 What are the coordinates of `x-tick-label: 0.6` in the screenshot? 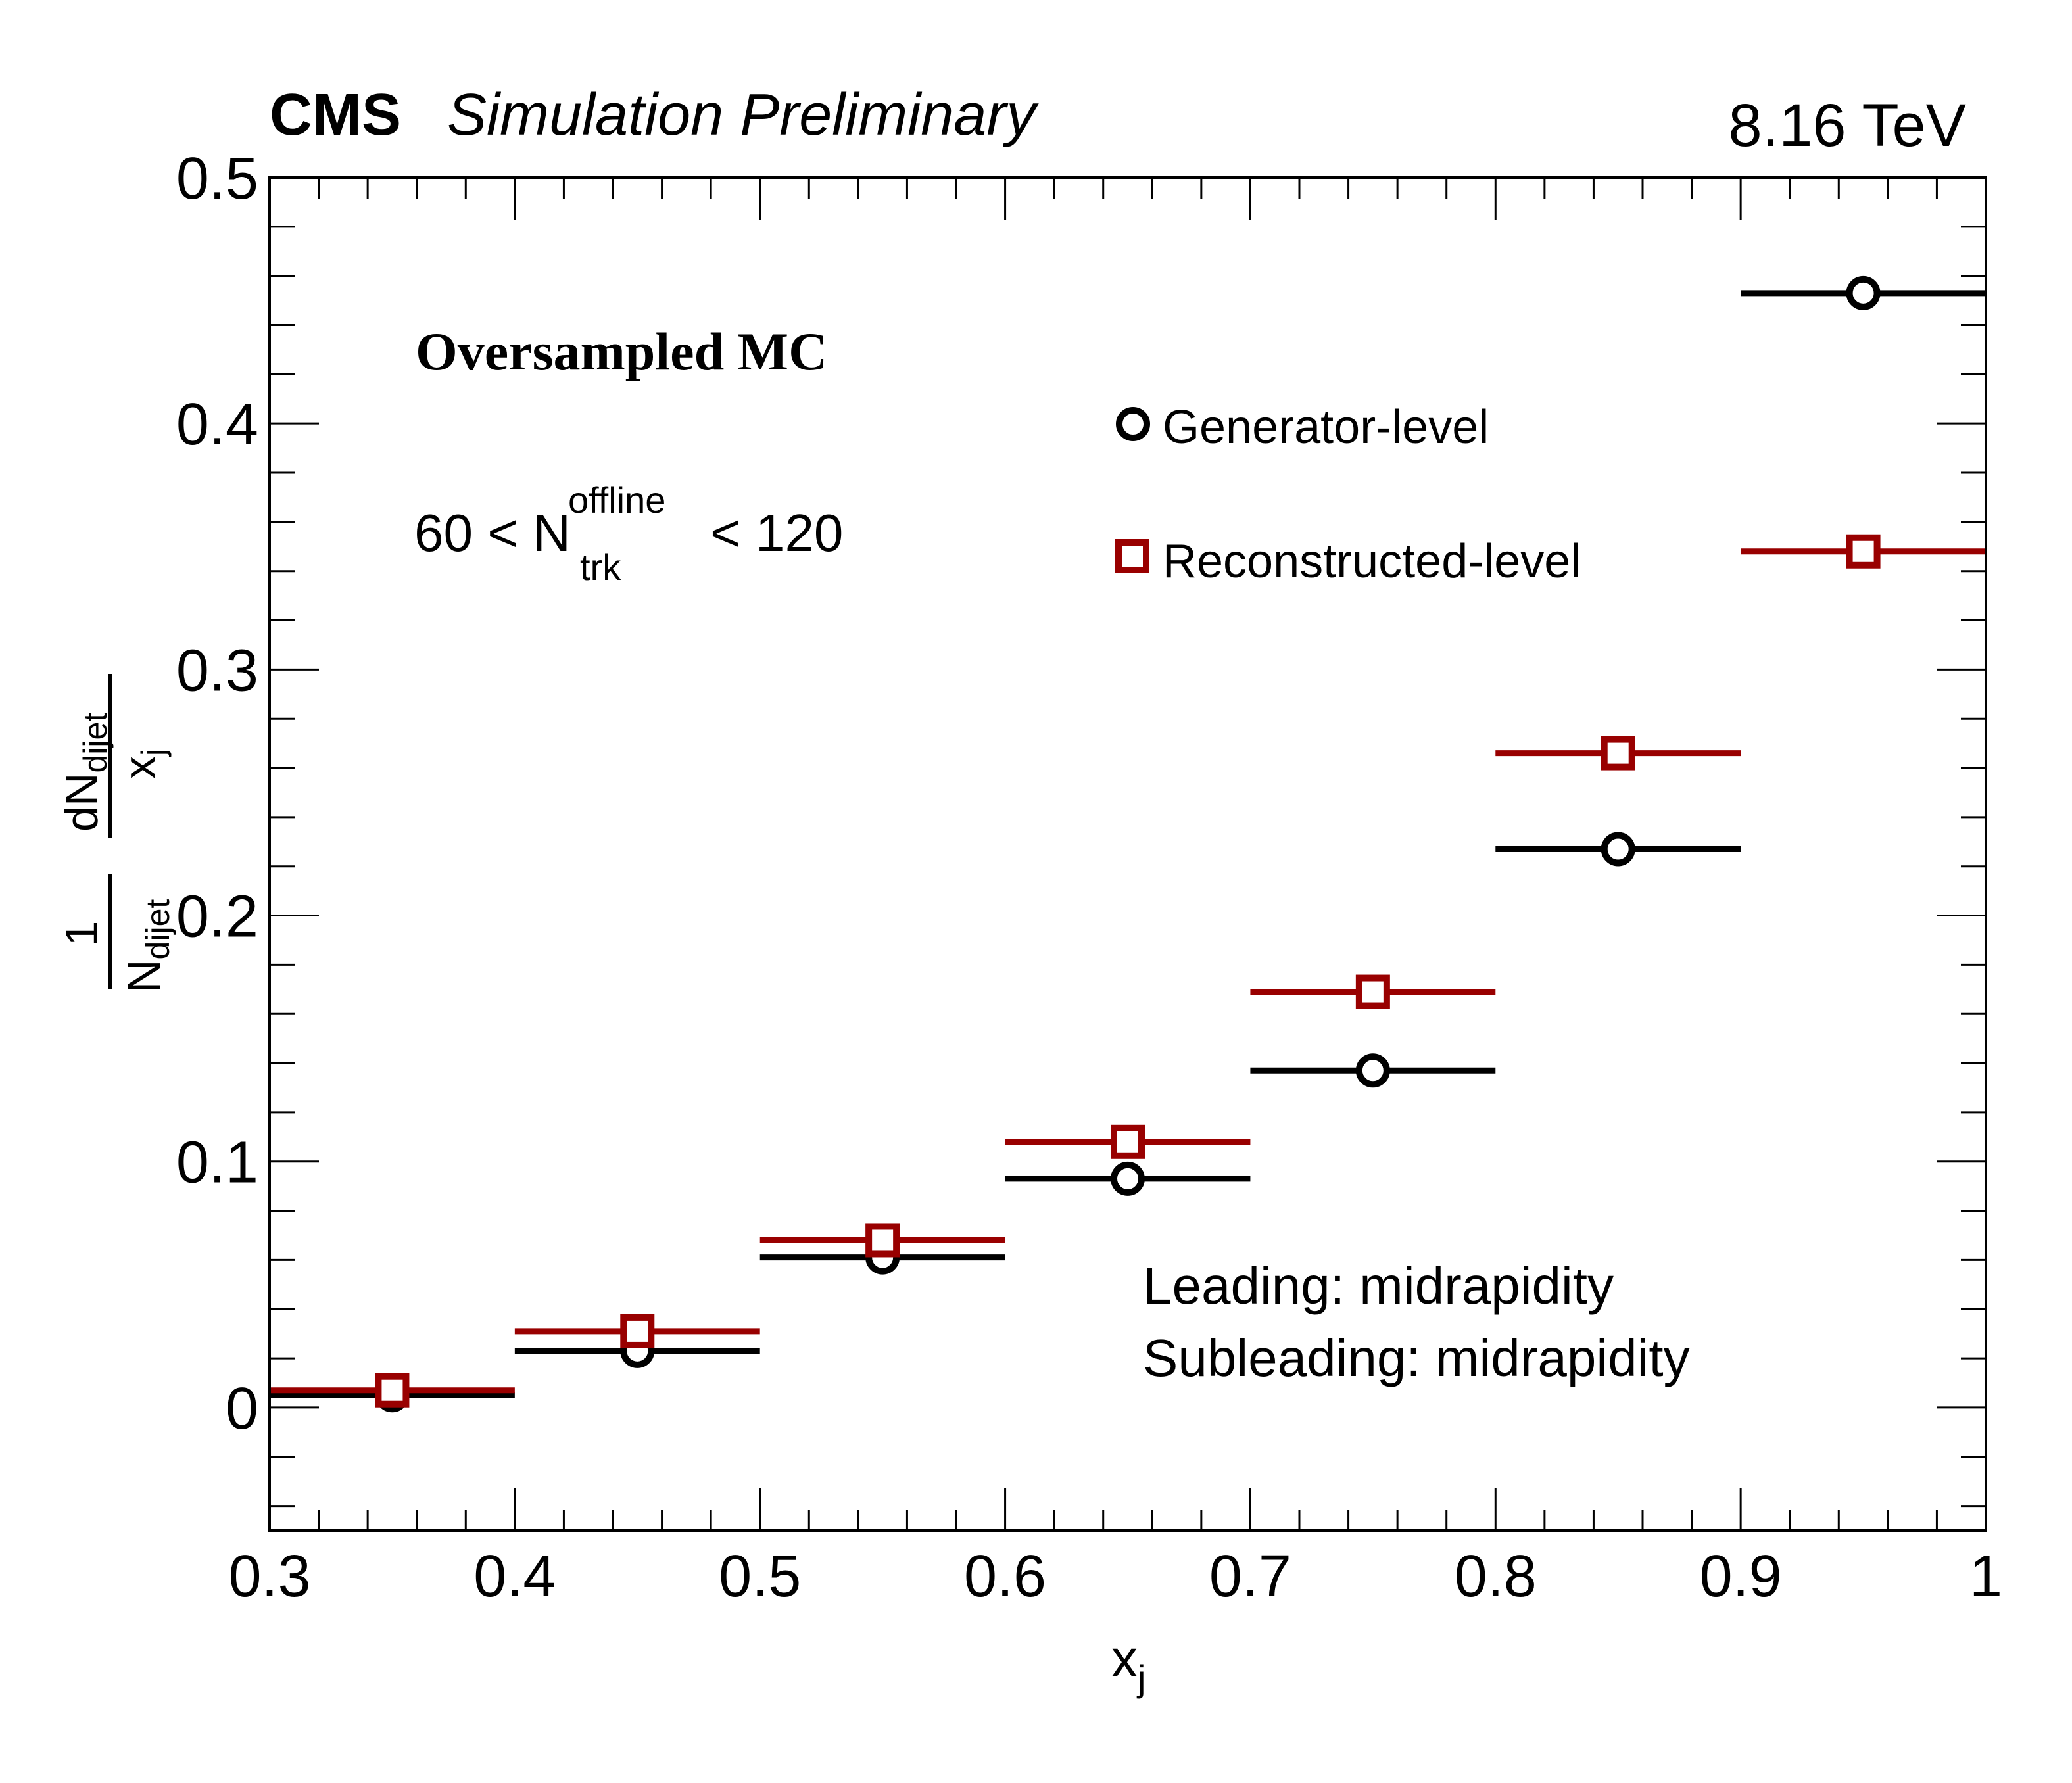 It's located at (1005, 1576).